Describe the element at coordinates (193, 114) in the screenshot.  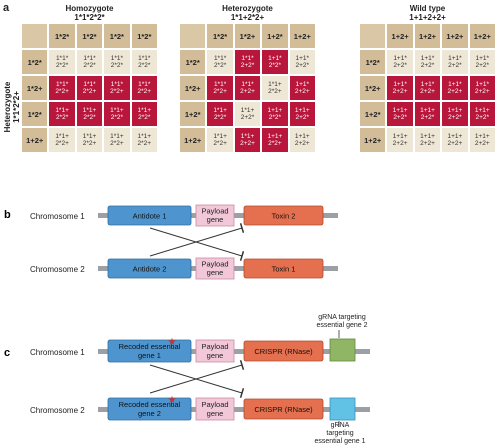
I see `row-header: 1+2*` at that location.